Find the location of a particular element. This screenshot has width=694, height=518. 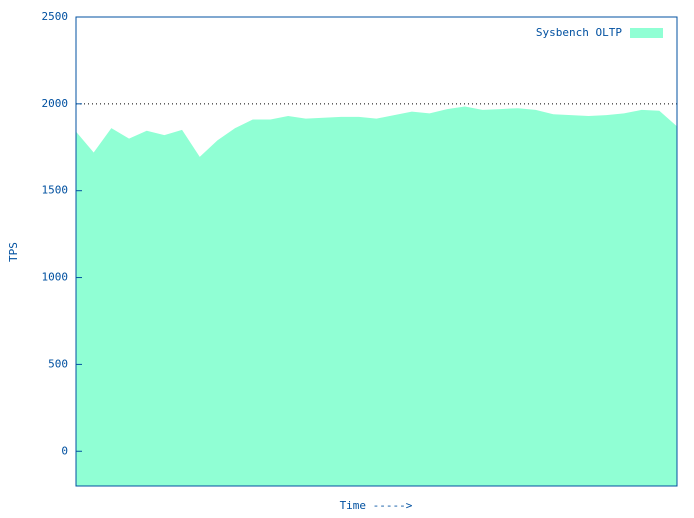

y-tick-label: 500 is located at coordinates (58, 363).